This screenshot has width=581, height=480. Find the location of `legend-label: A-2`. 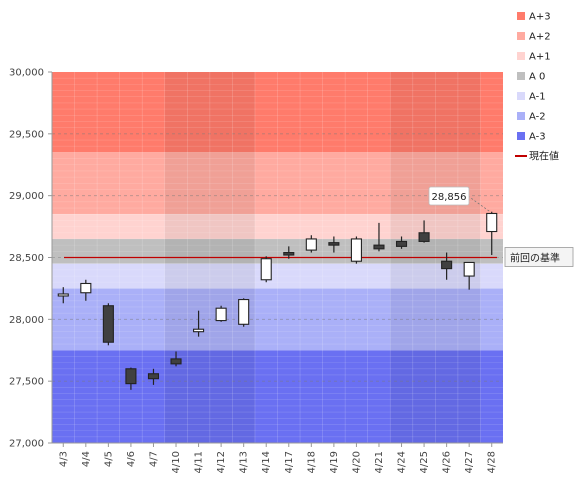

legend-label: A-2 is located at coordinates (537, 117).